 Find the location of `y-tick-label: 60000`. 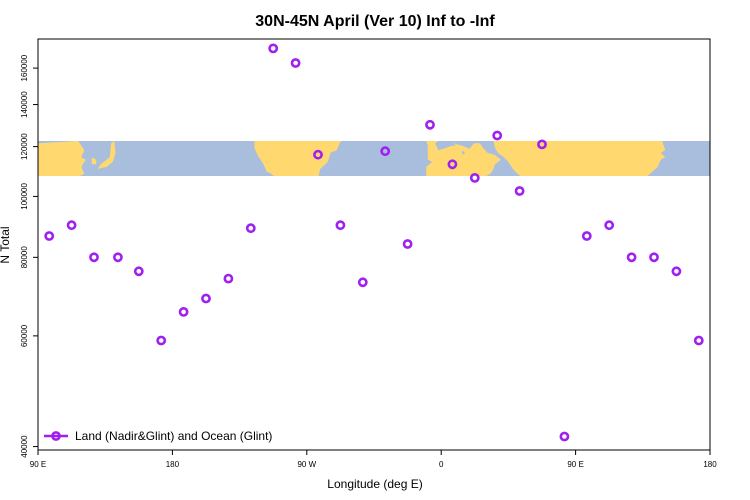

y-tick-label: 60000 is located at coordinates (24, 335).